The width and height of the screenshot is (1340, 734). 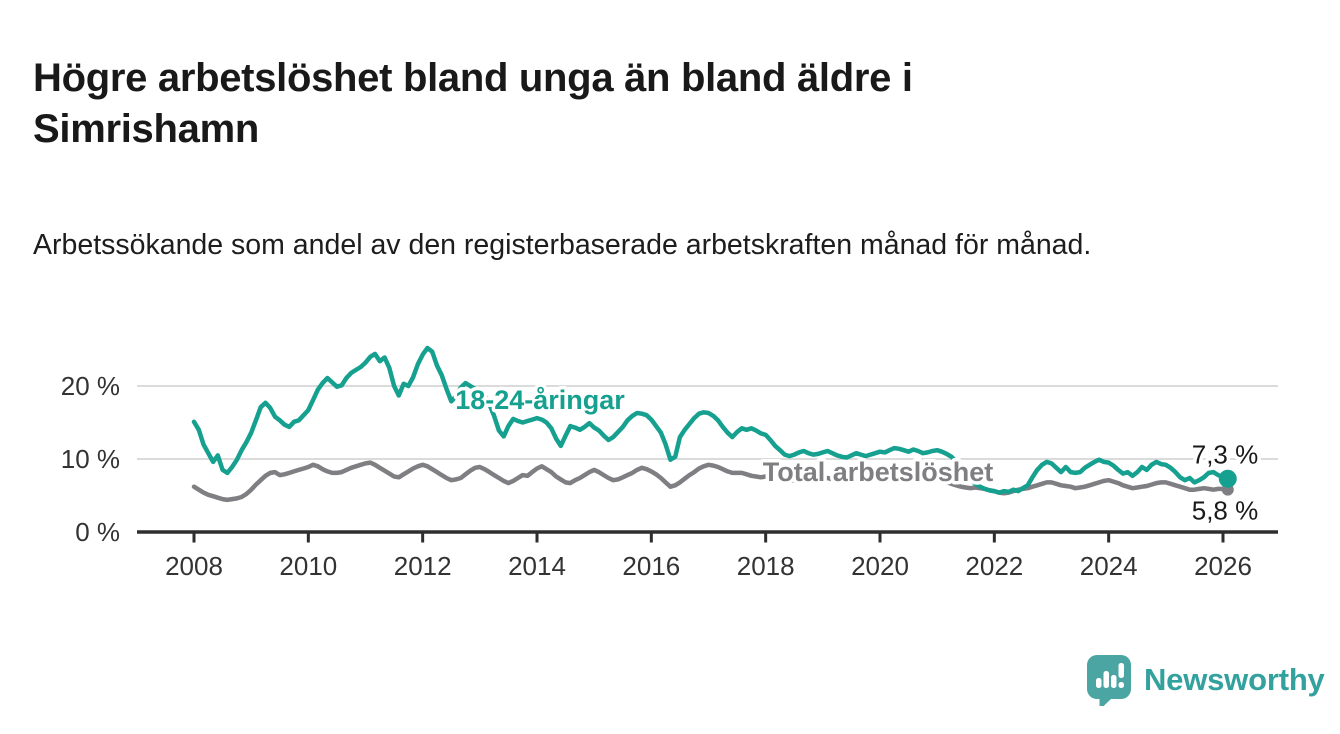 I want to click on series-end-dot-youth, so click(x=1227, y=478).